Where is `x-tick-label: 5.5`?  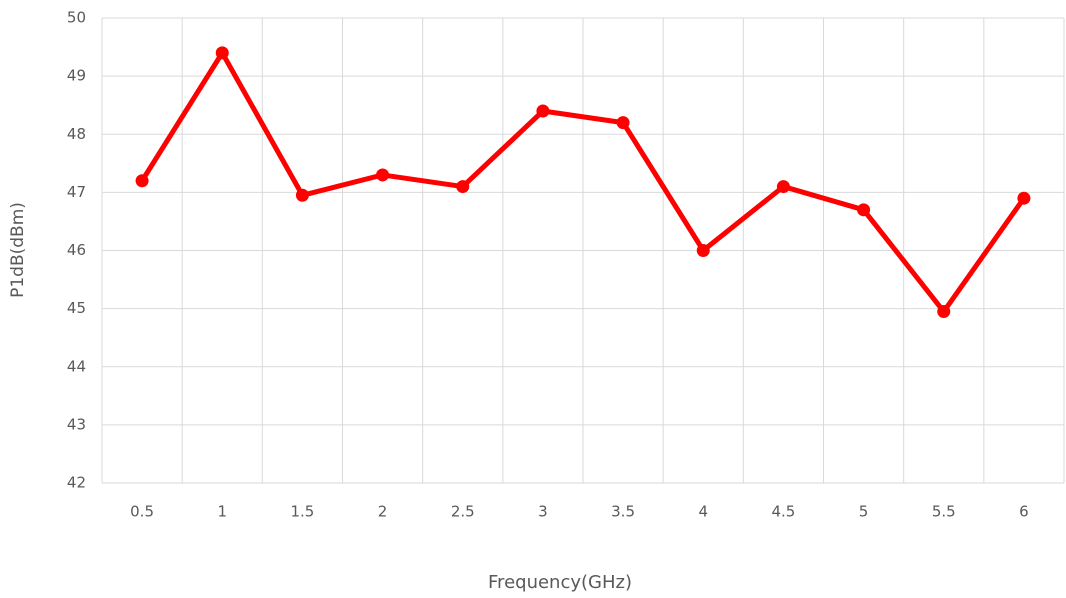
x-tick-label: 5.5 is located at coordinates (944, 512).